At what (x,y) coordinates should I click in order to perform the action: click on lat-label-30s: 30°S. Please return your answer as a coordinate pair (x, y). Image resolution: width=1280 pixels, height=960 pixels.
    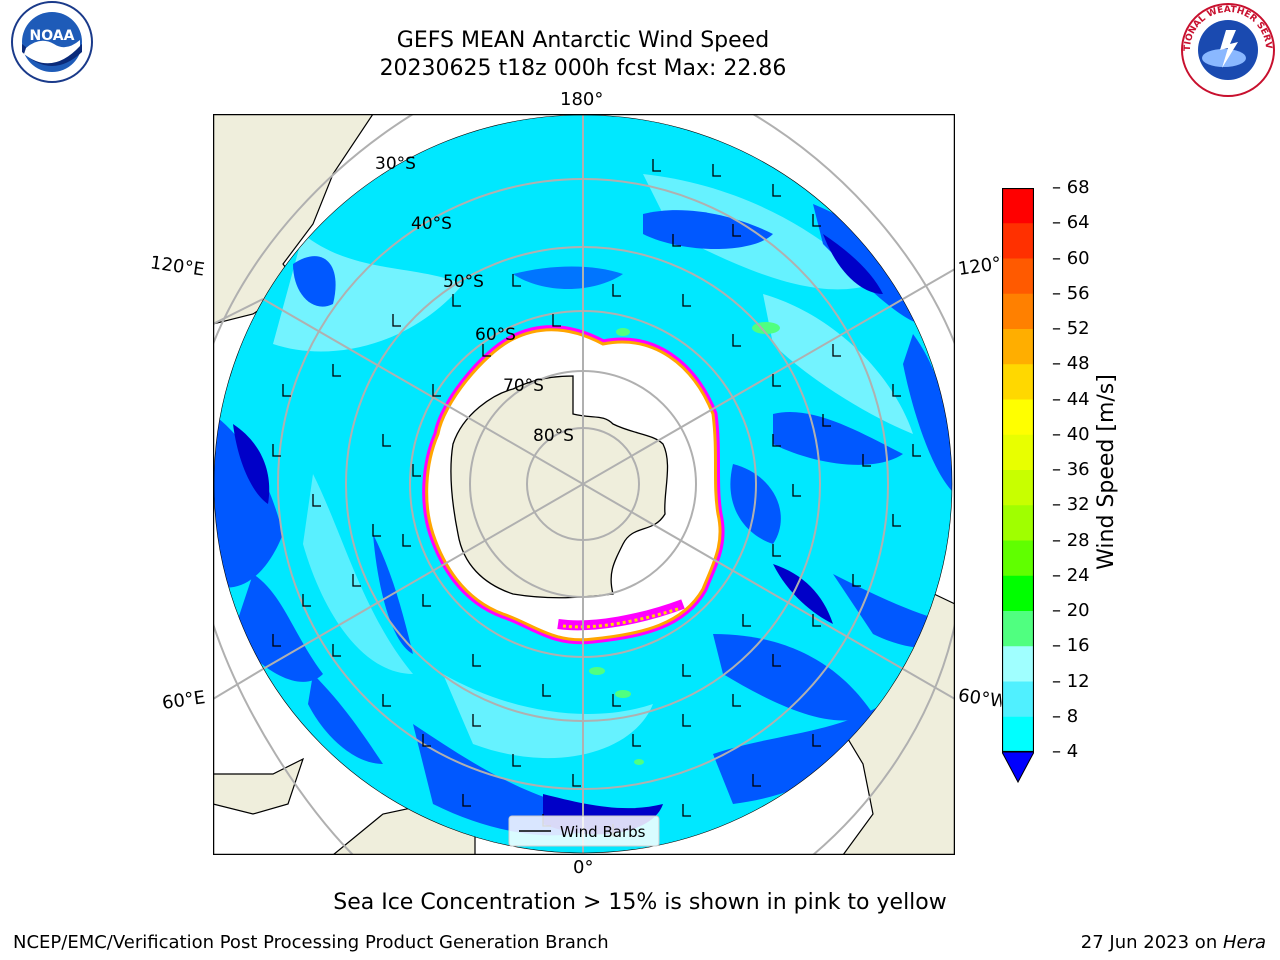
    Looking at the image, I should click on (395, 164).